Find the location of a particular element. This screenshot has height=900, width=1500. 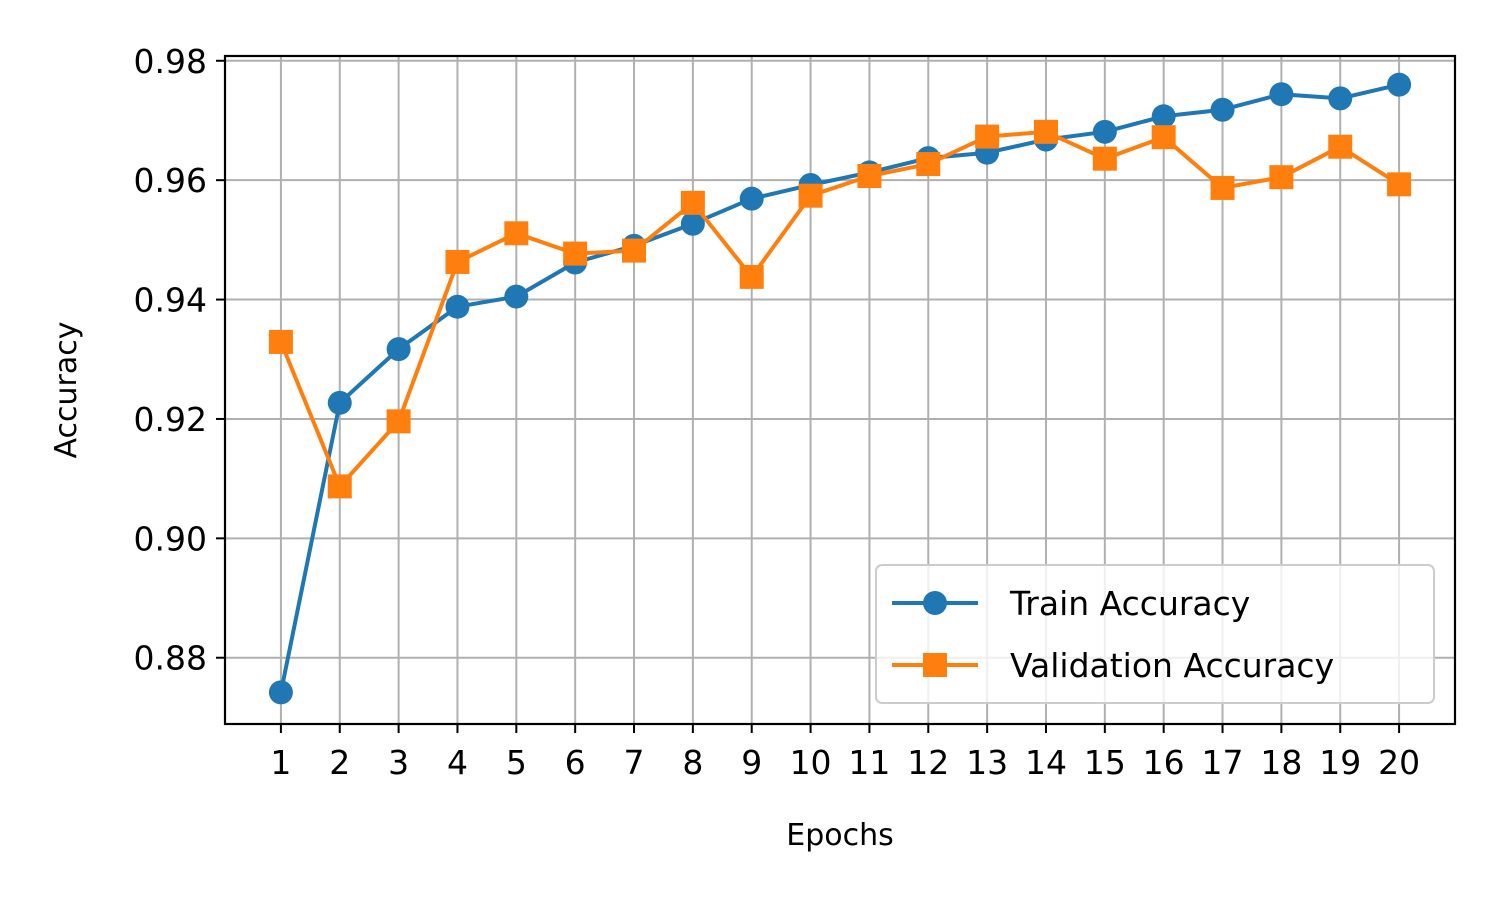

x-tick-label: 7 is located at coordinates (634, 762).